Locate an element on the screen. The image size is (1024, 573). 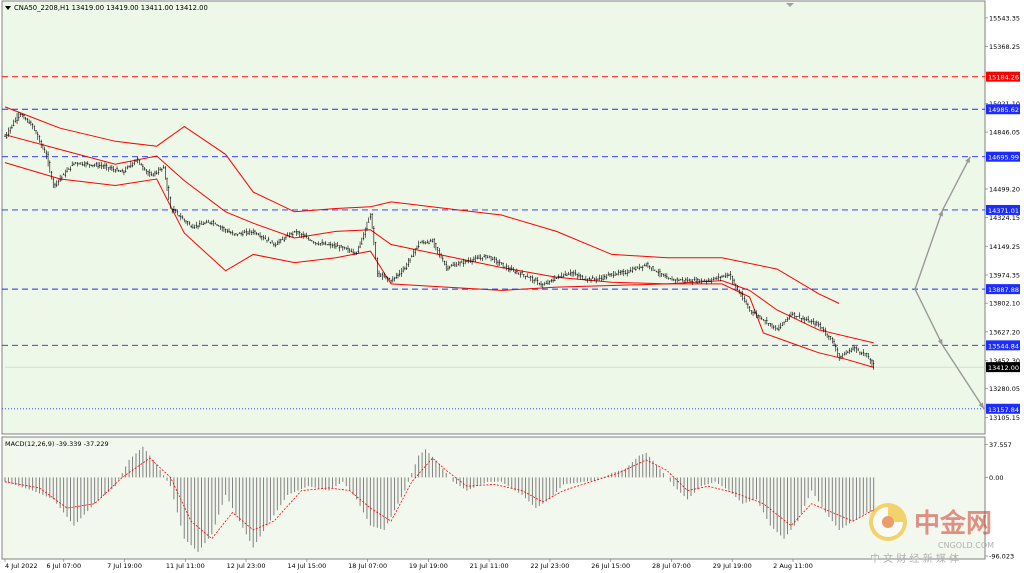
scroll-marker-icon is located at coordinates (790, 5).